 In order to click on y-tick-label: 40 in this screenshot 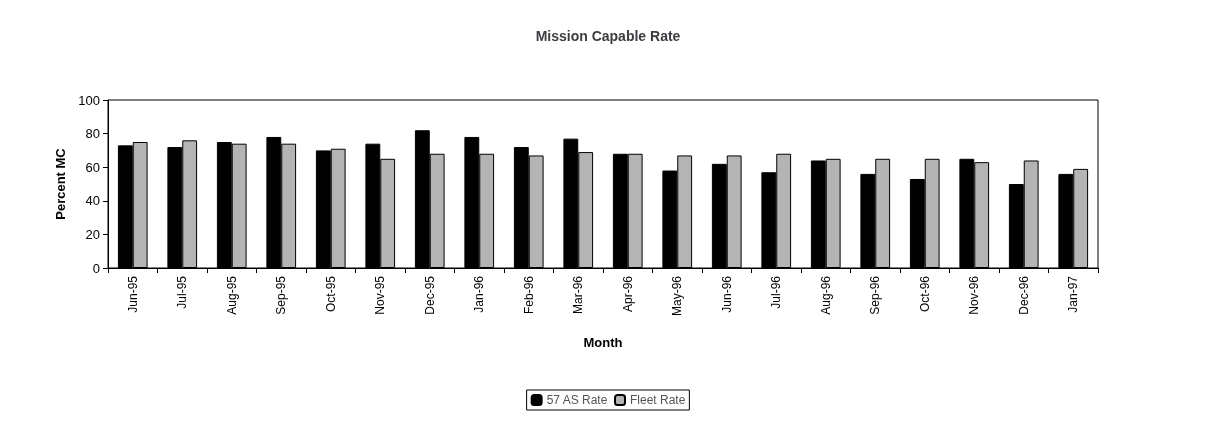, I will do `click(92, 201)`.